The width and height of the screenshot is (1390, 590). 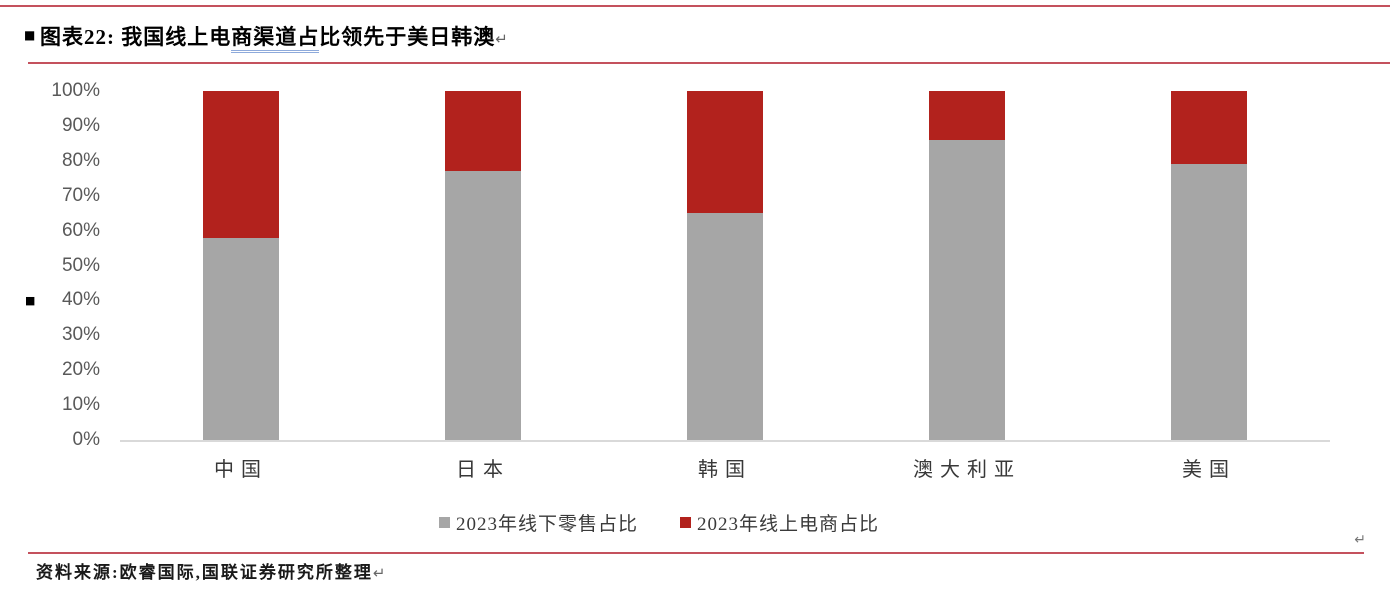 What do you see at coordinates (407, 37) in the screenshot?
I see `figure-title-seg3: 比领先于美日韩澳` at bounding box center [407, 37].